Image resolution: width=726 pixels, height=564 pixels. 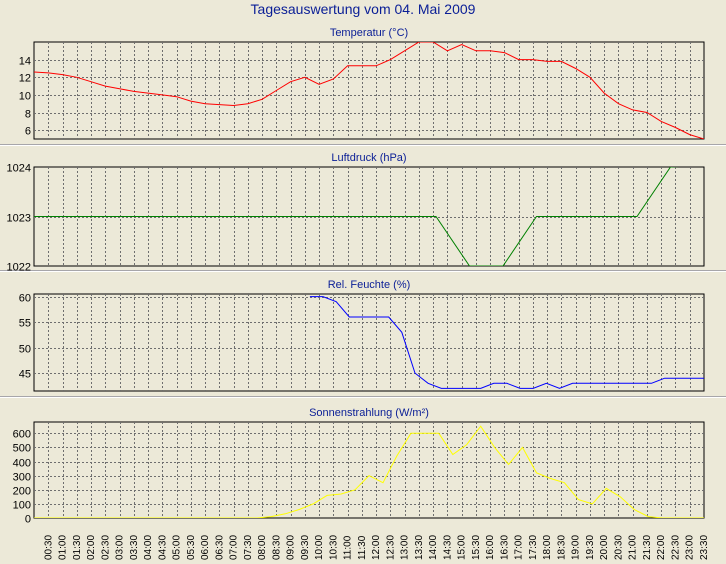 What do you see at coordinates (19, 169) in the screenshot?
I see `y-tick-label: 1024` at bounding box center [19, 169].